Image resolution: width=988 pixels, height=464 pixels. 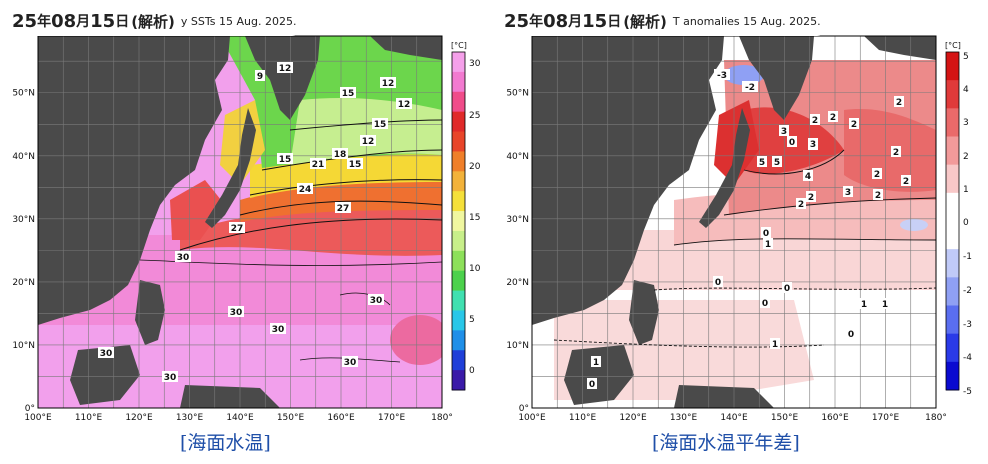 I want to click on contour-label: 12, so click(x=404, y=105).